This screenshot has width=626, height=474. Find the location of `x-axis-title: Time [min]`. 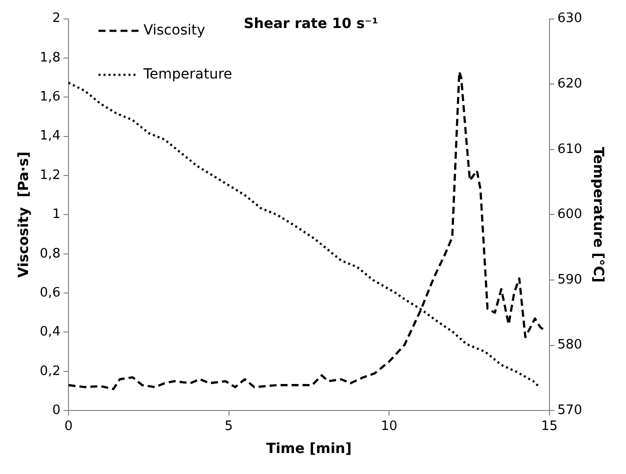

x-axis-title: Time [min] is located at coordinates (309, 449).